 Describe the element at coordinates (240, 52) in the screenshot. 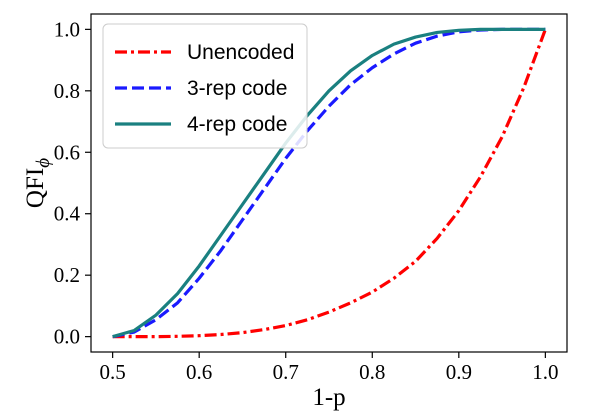

I see `legend-label-0: Unencoded` at that location.